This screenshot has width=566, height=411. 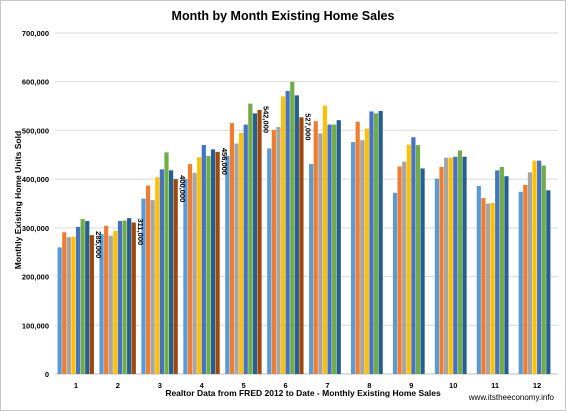 What do you see at coordinates (35, 325) in the screenshot?
I see `y-tick-label: 100,000` at bounding box center [35, 325].